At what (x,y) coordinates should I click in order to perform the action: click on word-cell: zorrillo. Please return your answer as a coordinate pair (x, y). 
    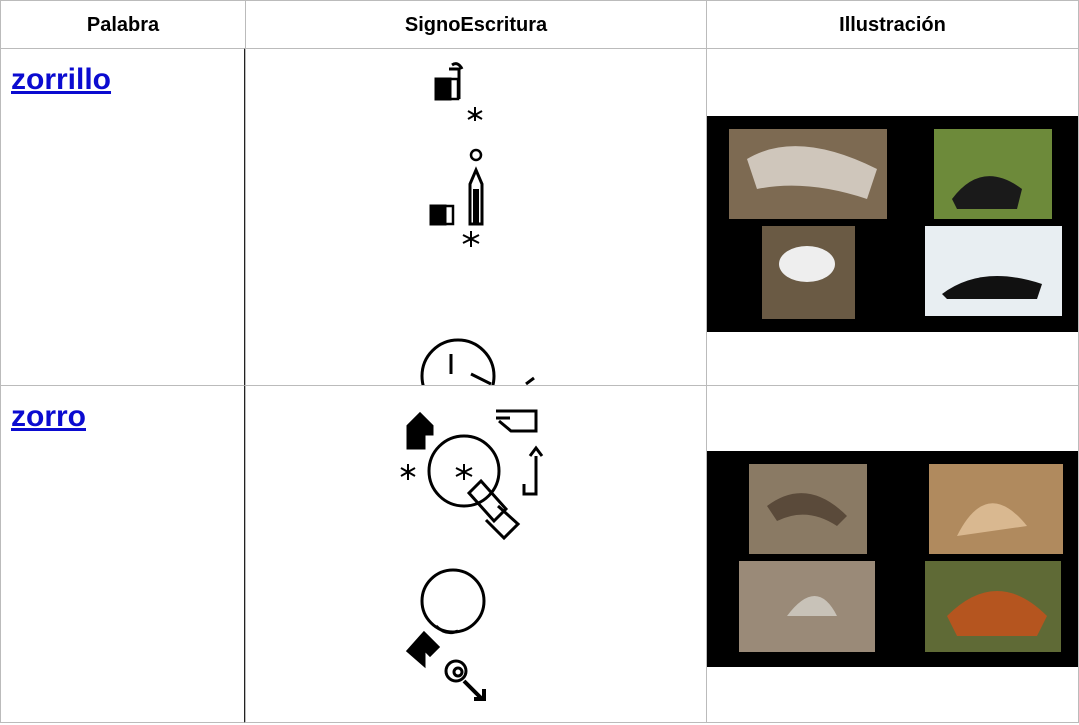
    Looking at the image, I should click on (123, 217).